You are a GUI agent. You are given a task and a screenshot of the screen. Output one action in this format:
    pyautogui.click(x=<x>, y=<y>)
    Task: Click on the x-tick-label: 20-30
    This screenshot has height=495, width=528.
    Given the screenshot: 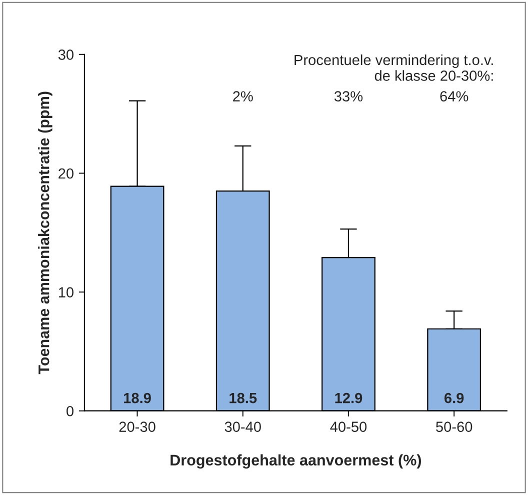 What is the action you would take?
    pyautogui.click(x=137, y=427)
    